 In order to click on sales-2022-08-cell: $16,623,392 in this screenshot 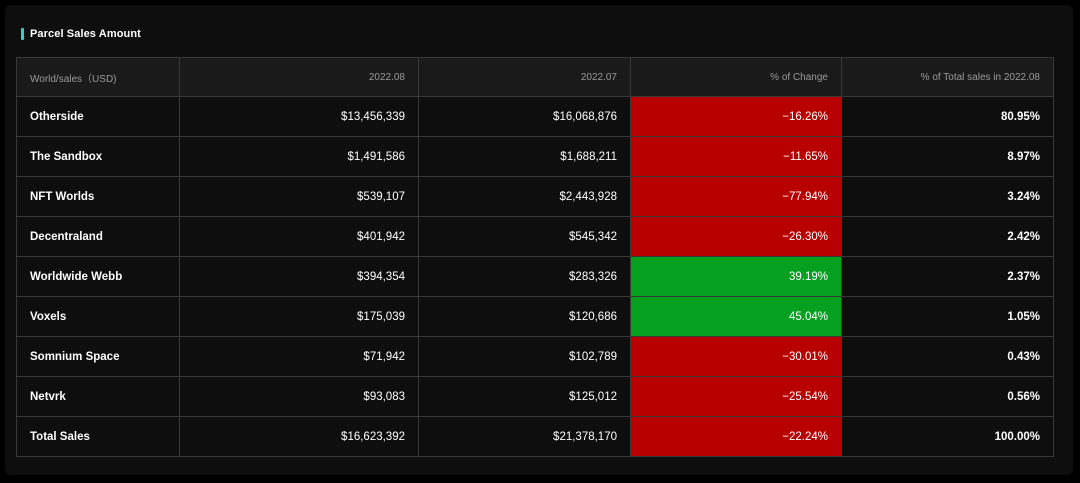, I will do `click(299, 436)`.